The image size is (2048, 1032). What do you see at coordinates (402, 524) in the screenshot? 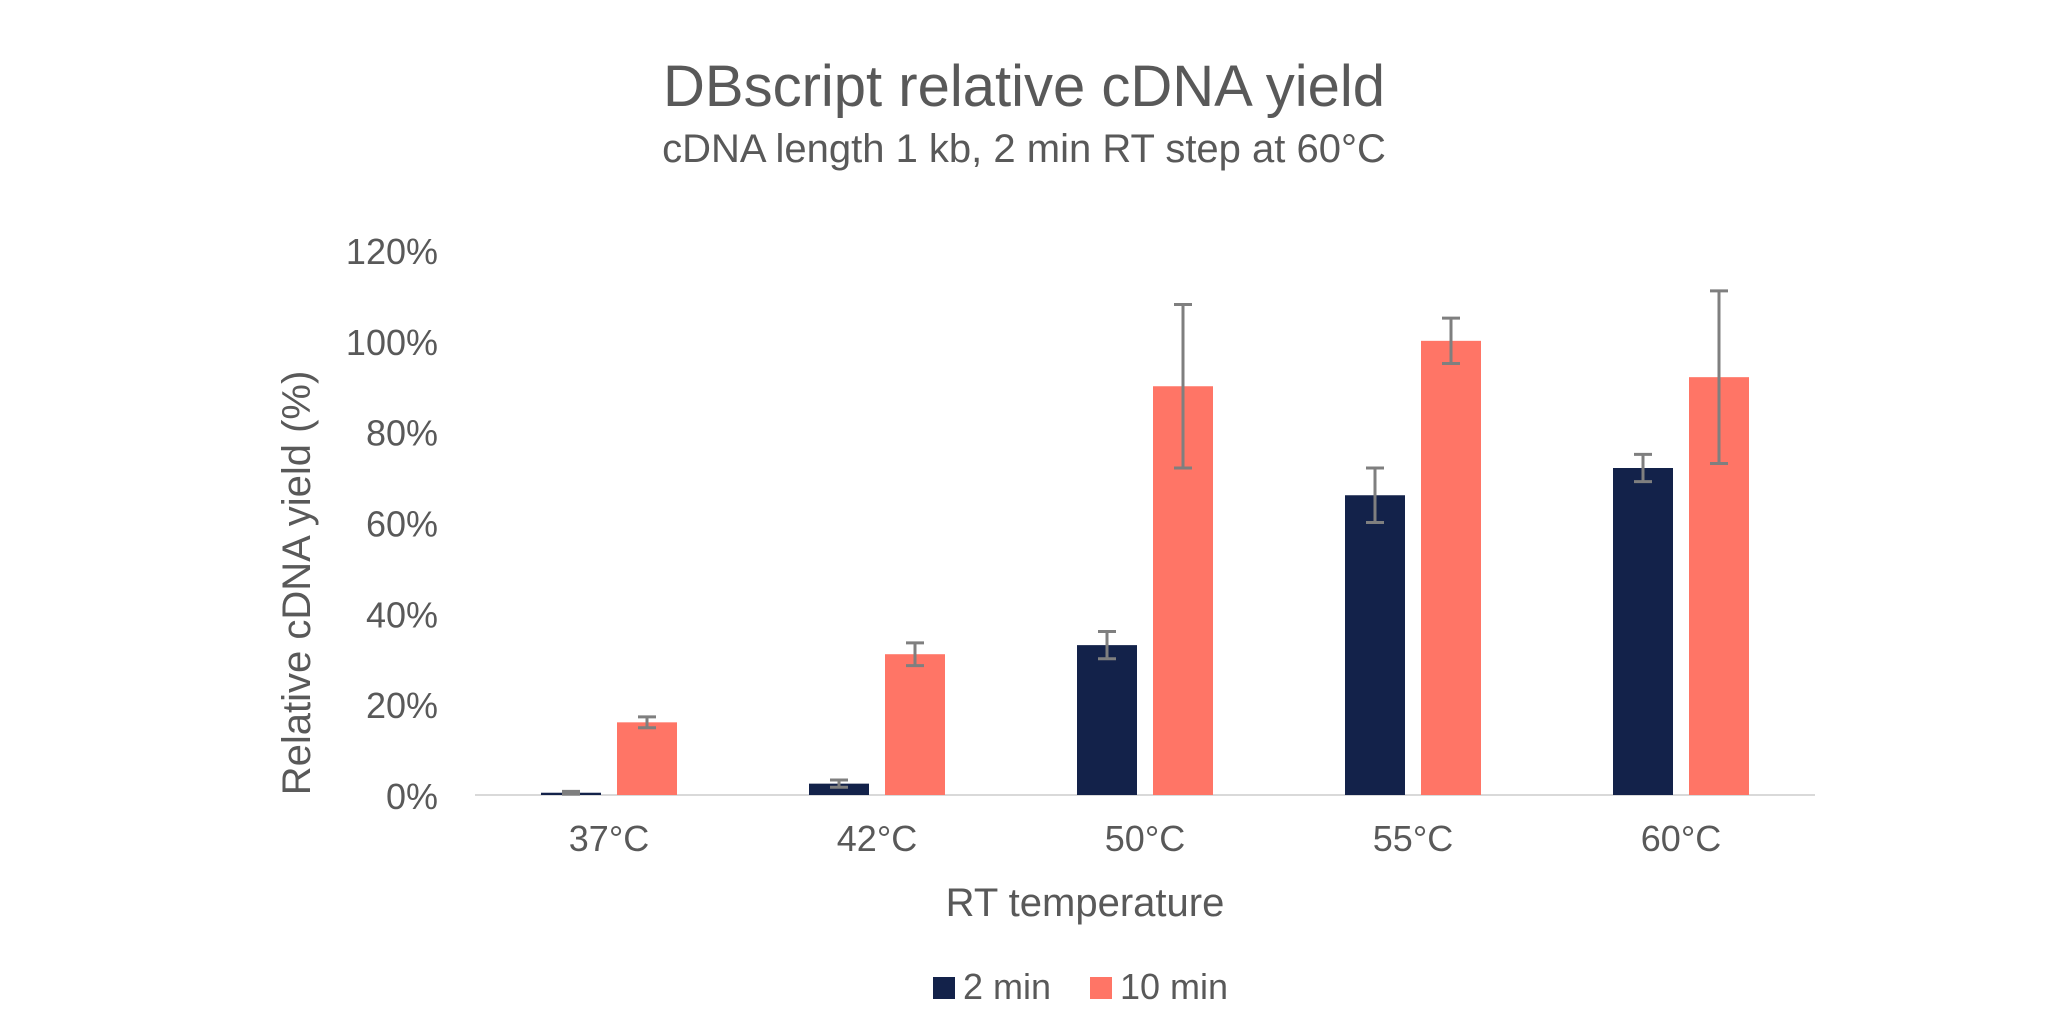
I see `y-tick-label: 60%` at bounding box center [402, 524].